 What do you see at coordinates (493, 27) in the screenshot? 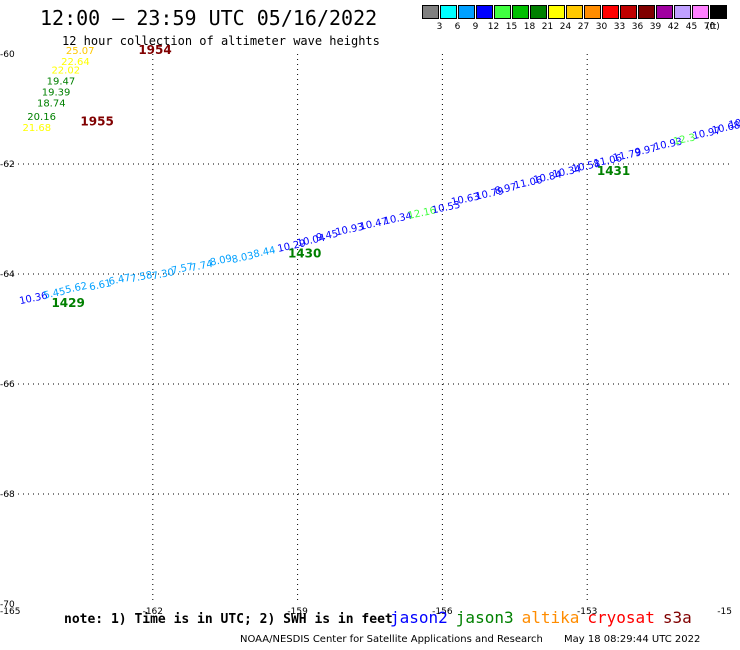
I see `legend-label: 12` at bounding box center [493, 27].